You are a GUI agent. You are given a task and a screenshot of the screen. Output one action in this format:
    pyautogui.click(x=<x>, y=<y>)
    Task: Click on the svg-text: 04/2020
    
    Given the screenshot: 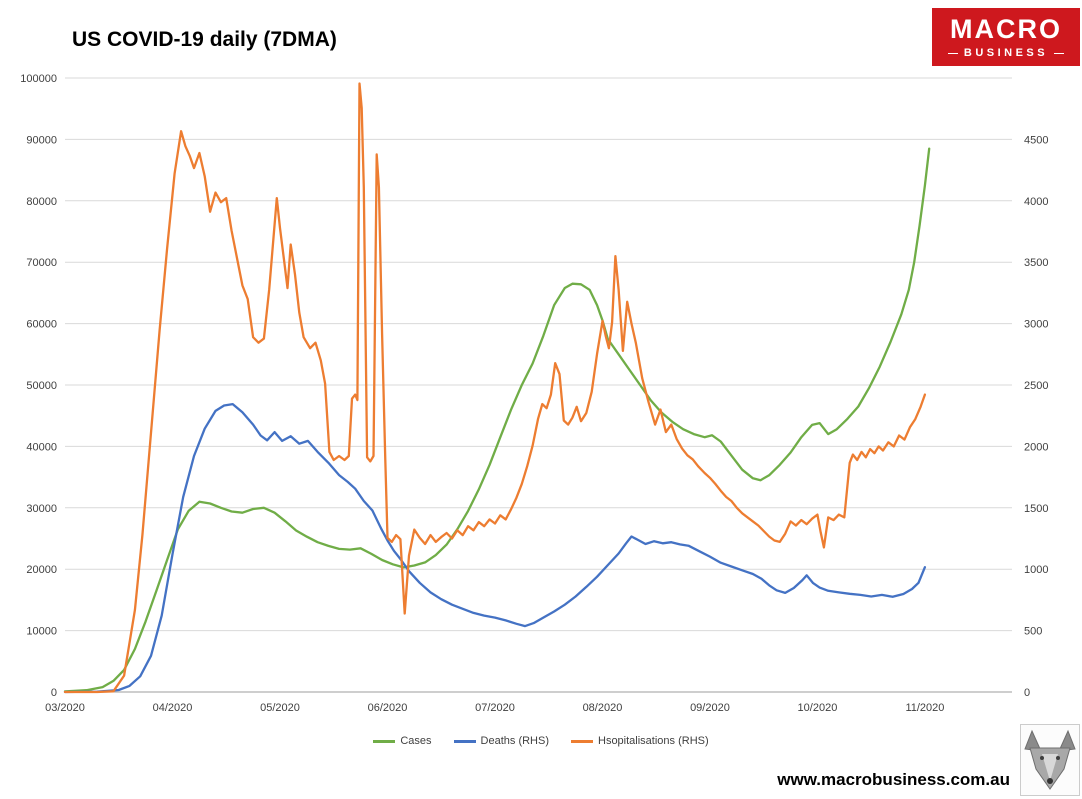 What is the action you would take?
    pyautogui.click(x=173, y=708)
    